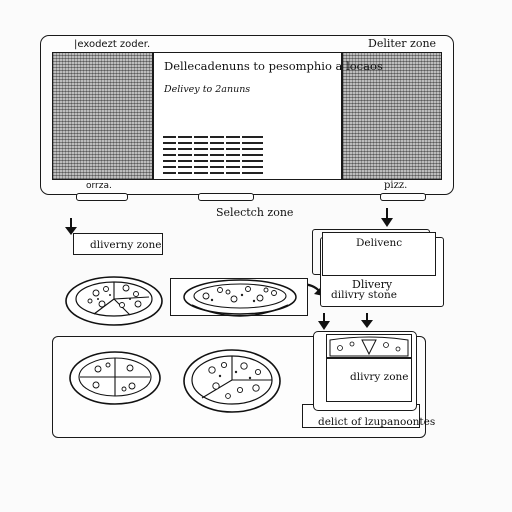 This screenshot has width=512, height=512. Describe the element at coordinates (372, 284) in the screenshot. I see `delivery-card-line1: Dlivery` at that location.